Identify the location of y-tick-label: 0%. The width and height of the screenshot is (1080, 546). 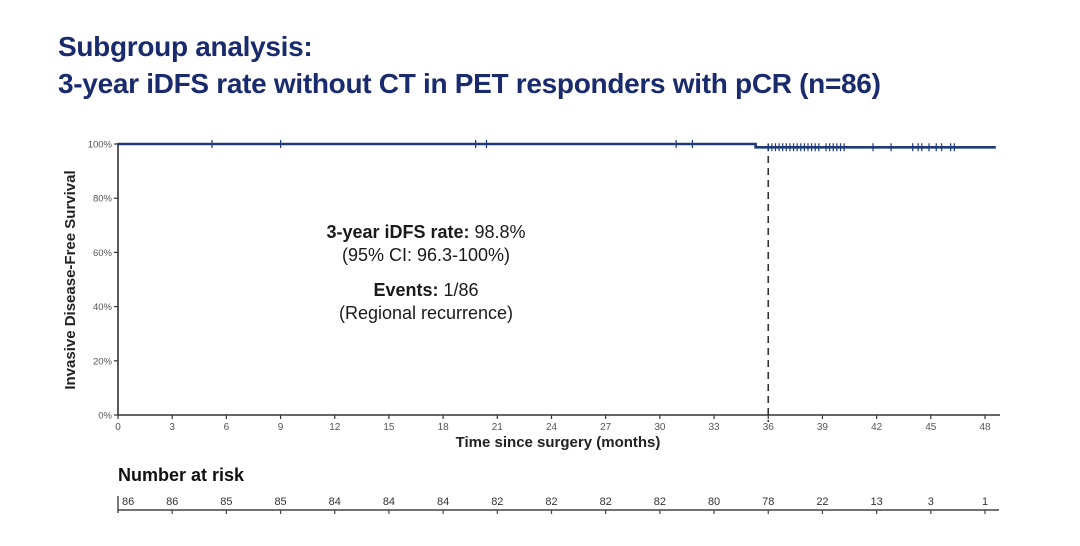
(105, 416).